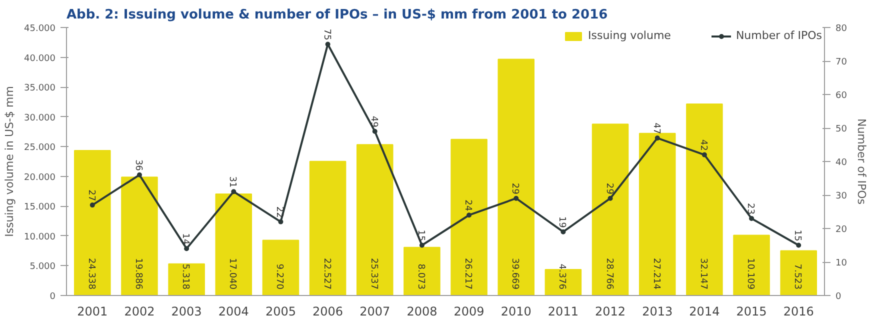 Image resolution: width=882 pixels, height=328 pixels. What do you see at coordinates (40, 29) in the screenshot?
I see `y-tick-label: 45.000` at bounding box center [40, 29].